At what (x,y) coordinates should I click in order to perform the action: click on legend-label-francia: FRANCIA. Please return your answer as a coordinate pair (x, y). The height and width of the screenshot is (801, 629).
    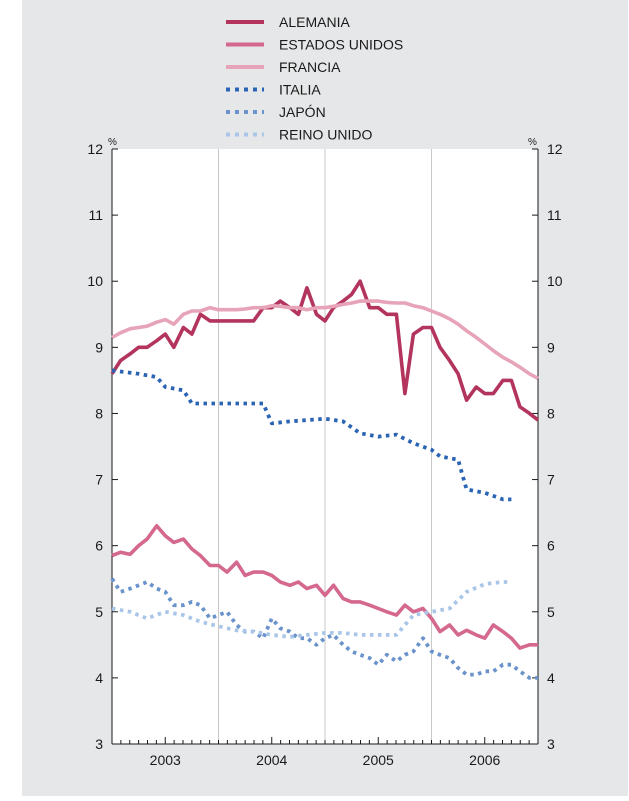
    Looking at the image, I should click on (310, 67).